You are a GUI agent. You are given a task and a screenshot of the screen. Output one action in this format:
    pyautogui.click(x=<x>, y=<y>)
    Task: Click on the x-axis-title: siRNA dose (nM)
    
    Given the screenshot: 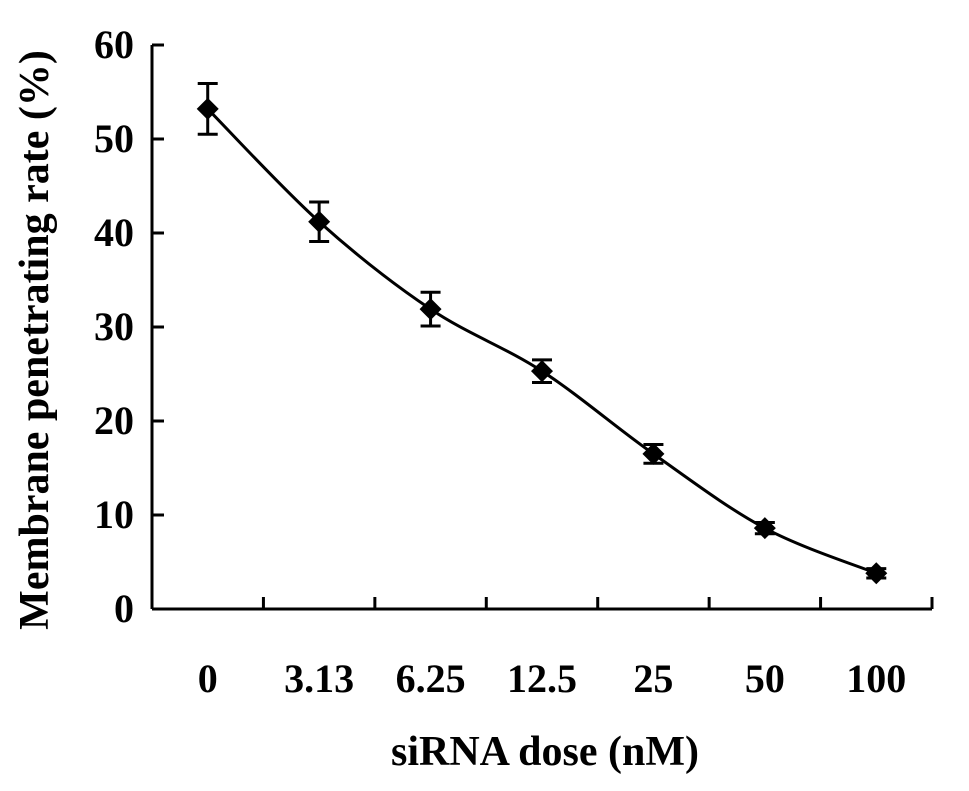 What is the action you would take?
    pyautogui.click(x=545, y=752)
    